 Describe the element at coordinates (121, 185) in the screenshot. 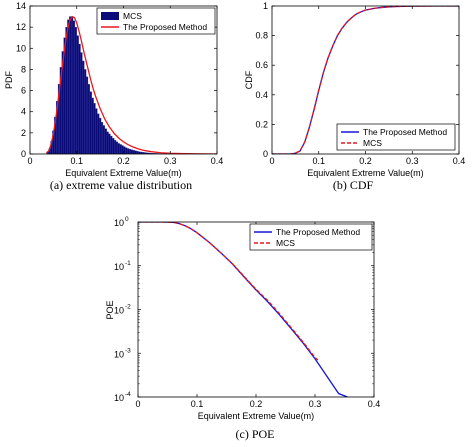

I see `panel-caption: (a) extreme value distribution` at that location.